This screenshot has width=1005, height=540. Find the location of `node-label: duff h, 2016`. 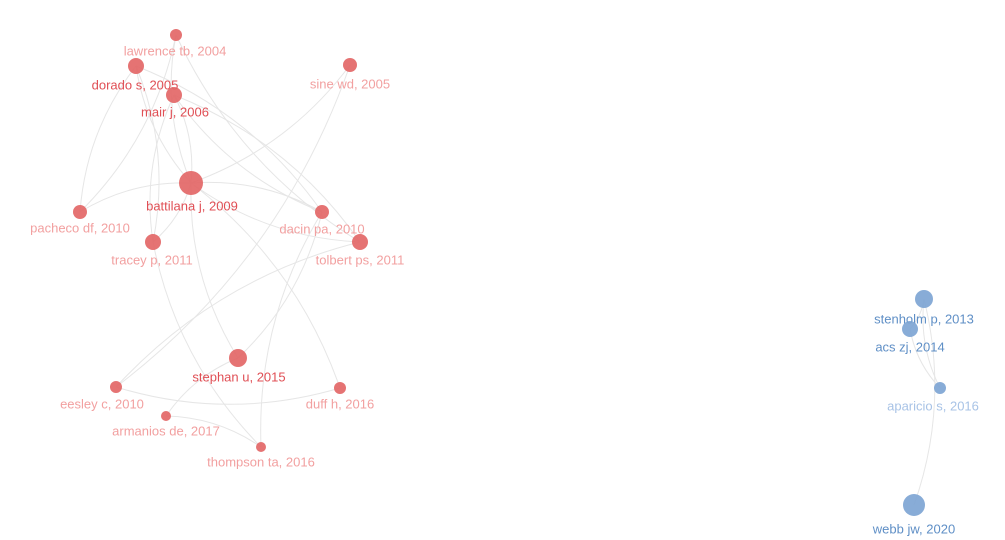

node-label: duff h, 2016 is located at coordinates (340, 403).